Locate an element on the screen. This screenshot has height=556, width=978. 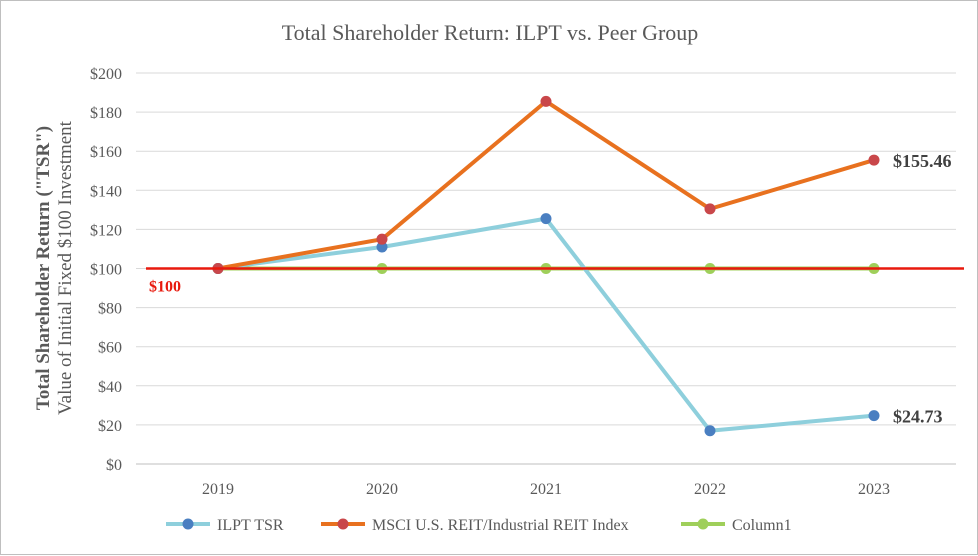
legend-item: ILPT TSR is located at coordinates (225, 525).